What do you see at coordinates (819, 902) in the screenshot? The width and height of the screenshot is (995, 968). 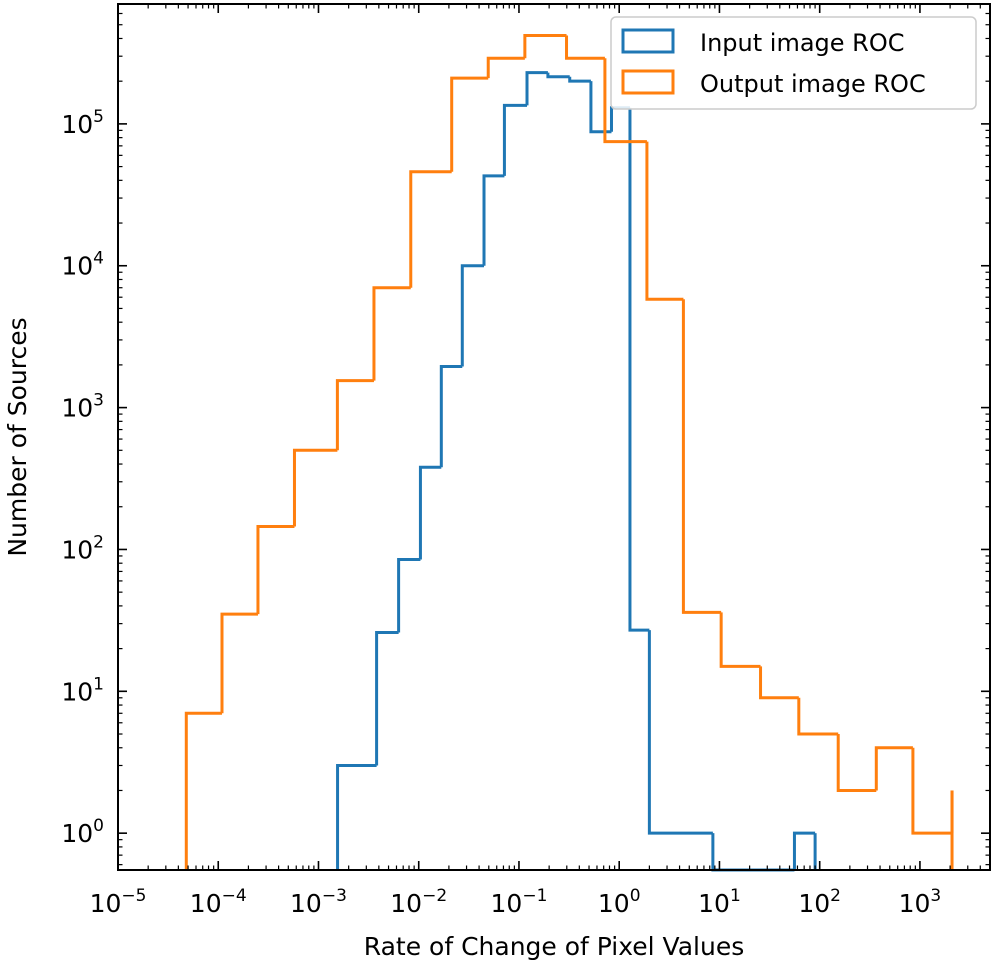 I see `x-tick-label: 10²` at bounding box center [819, 902].